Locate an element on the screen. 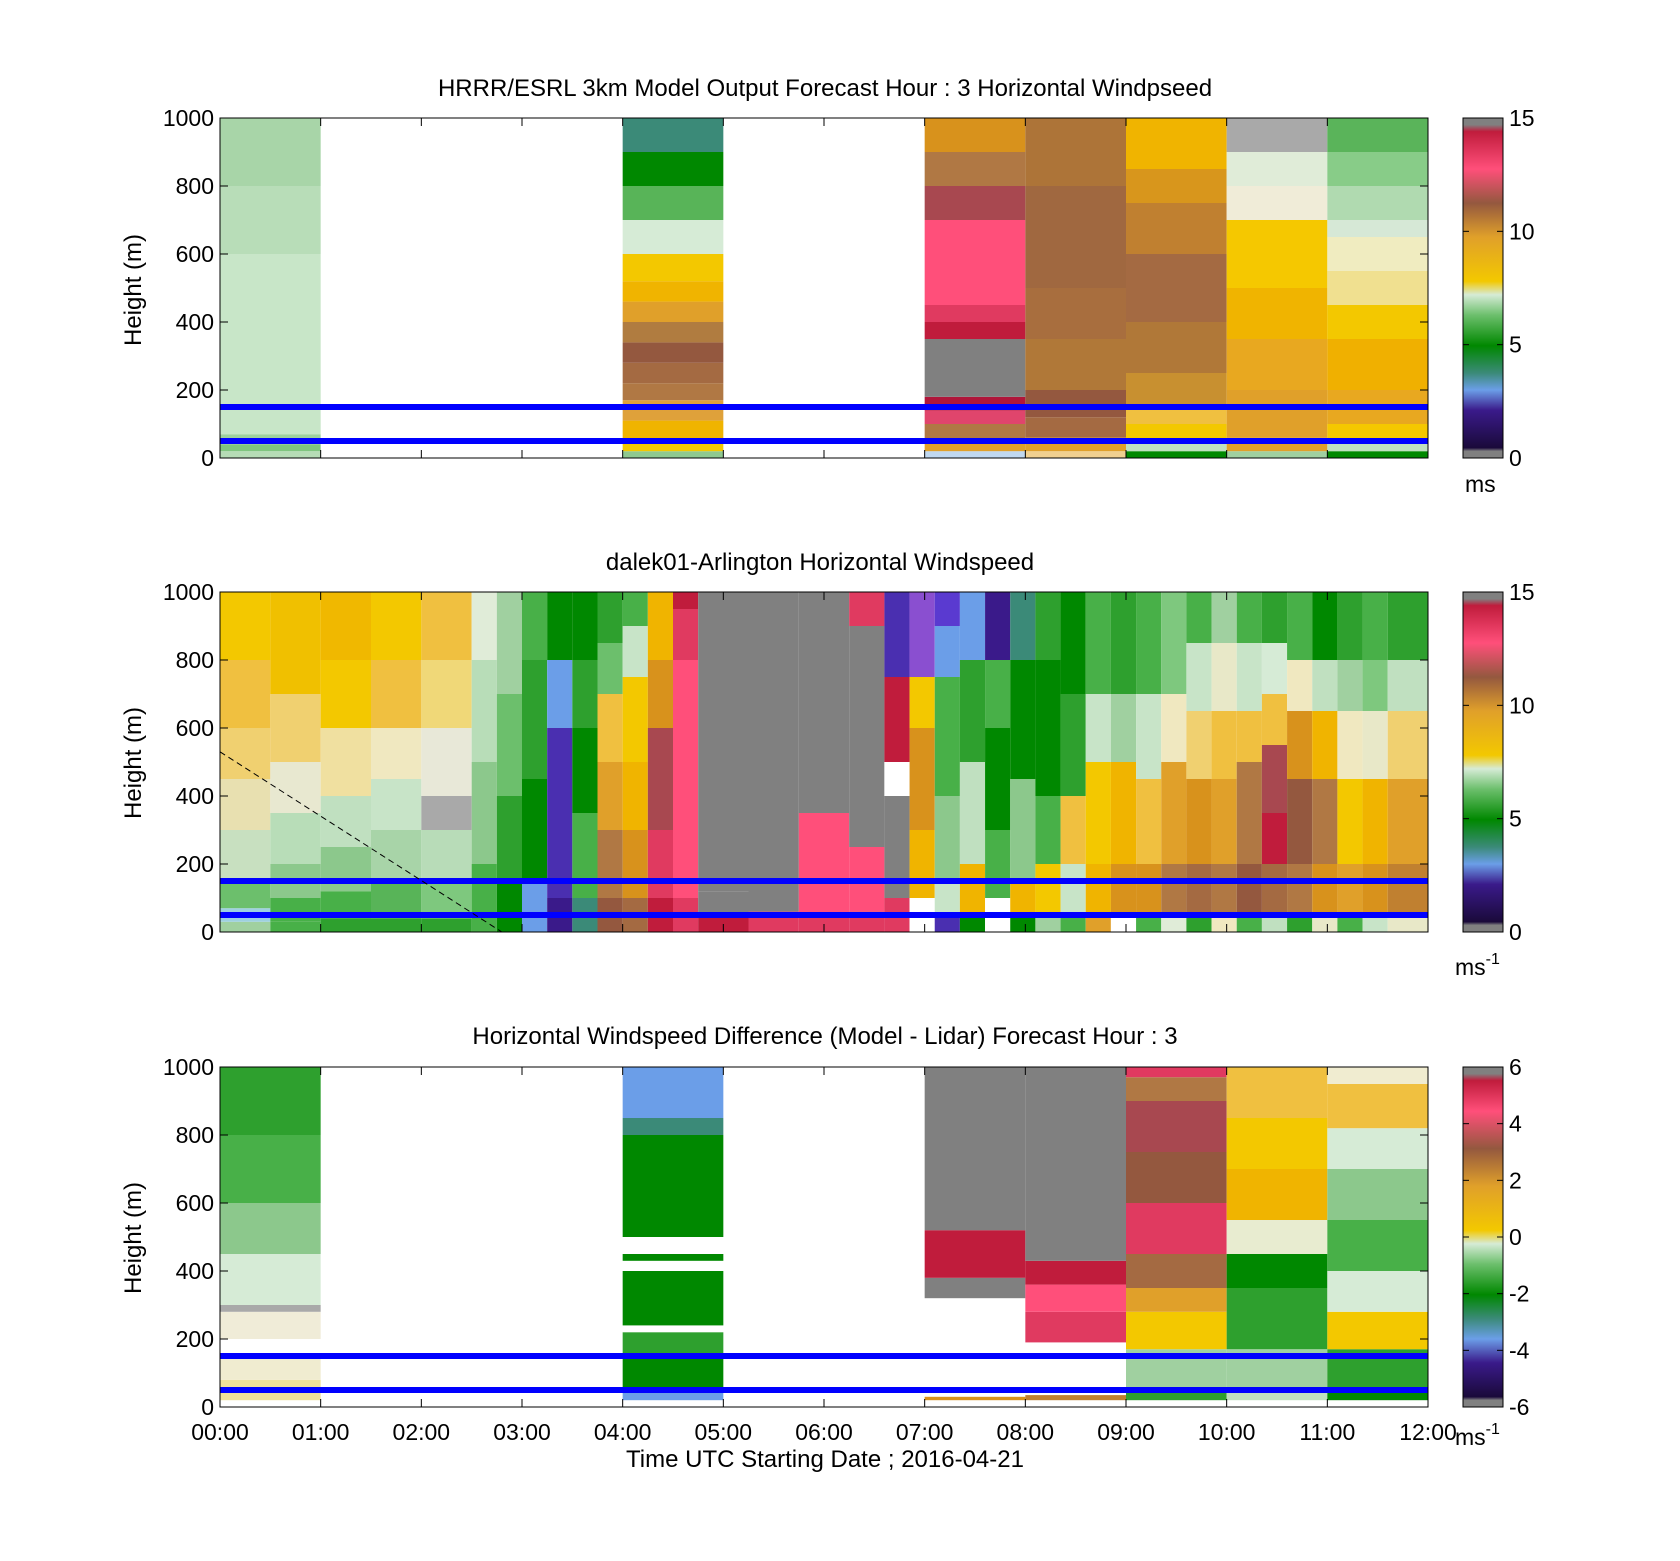  y-tick-label: 0 is located at coordinates (207, 458).